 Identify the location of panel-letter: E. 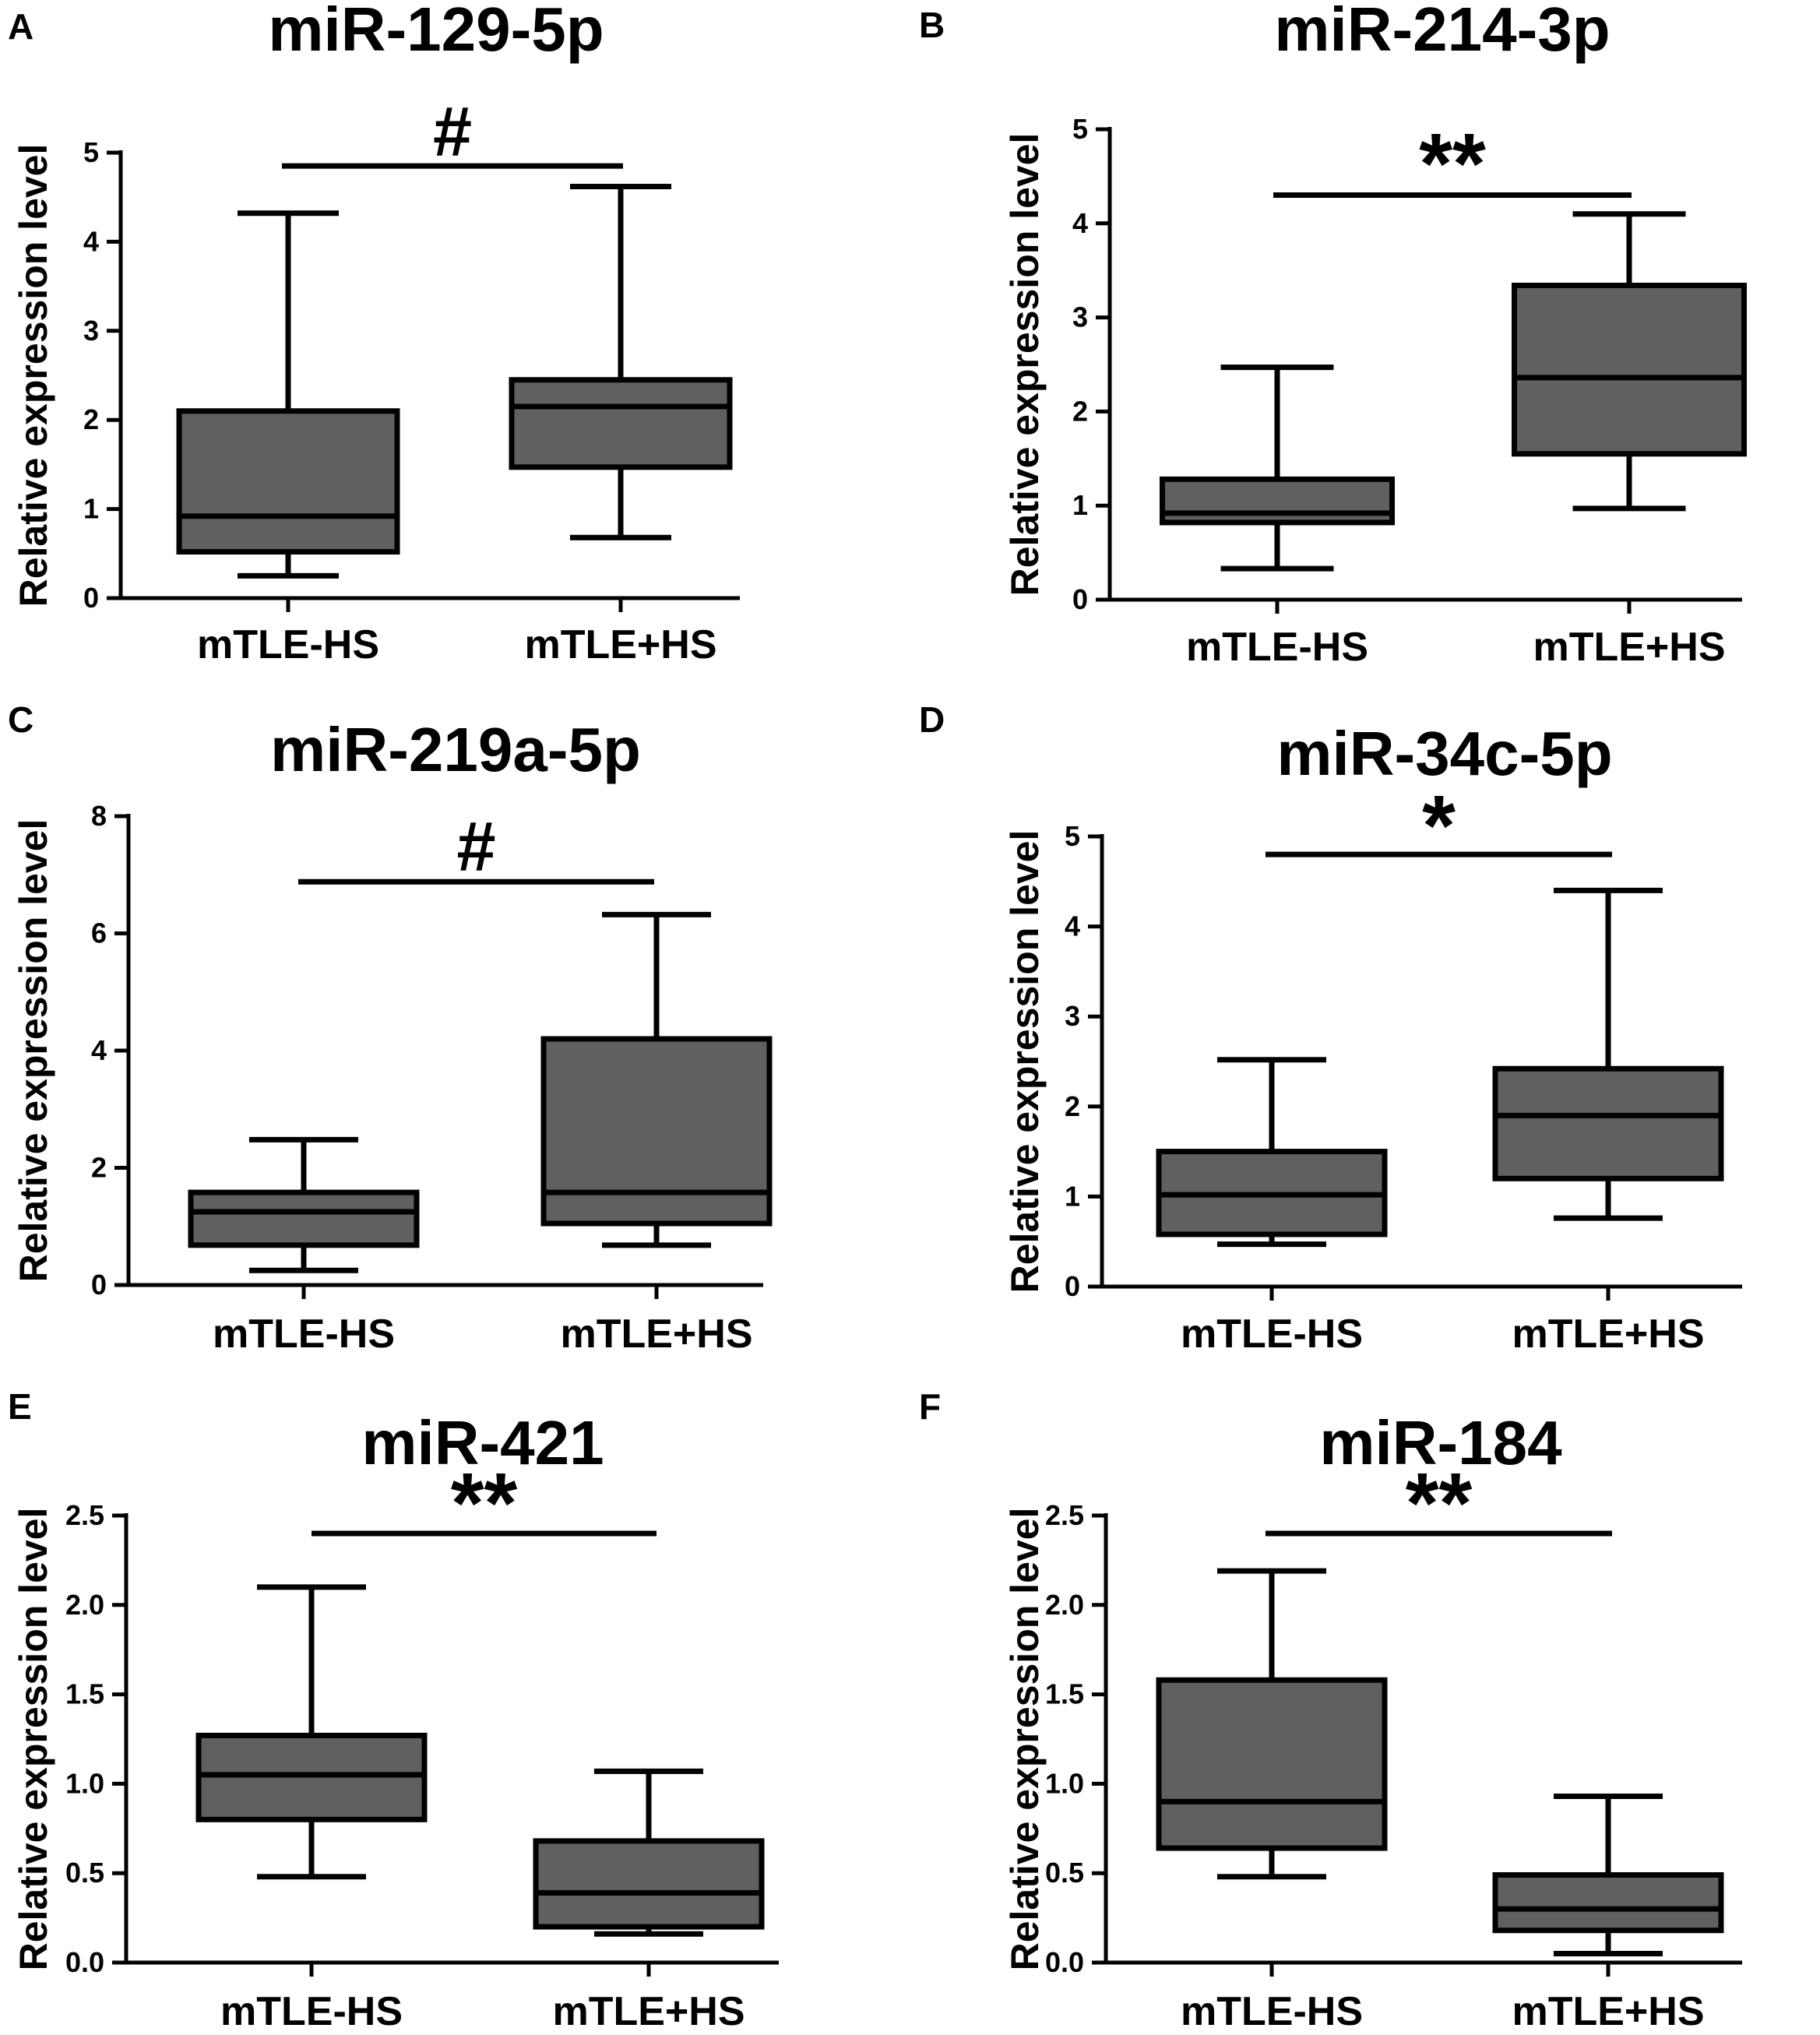
(20, 1407).